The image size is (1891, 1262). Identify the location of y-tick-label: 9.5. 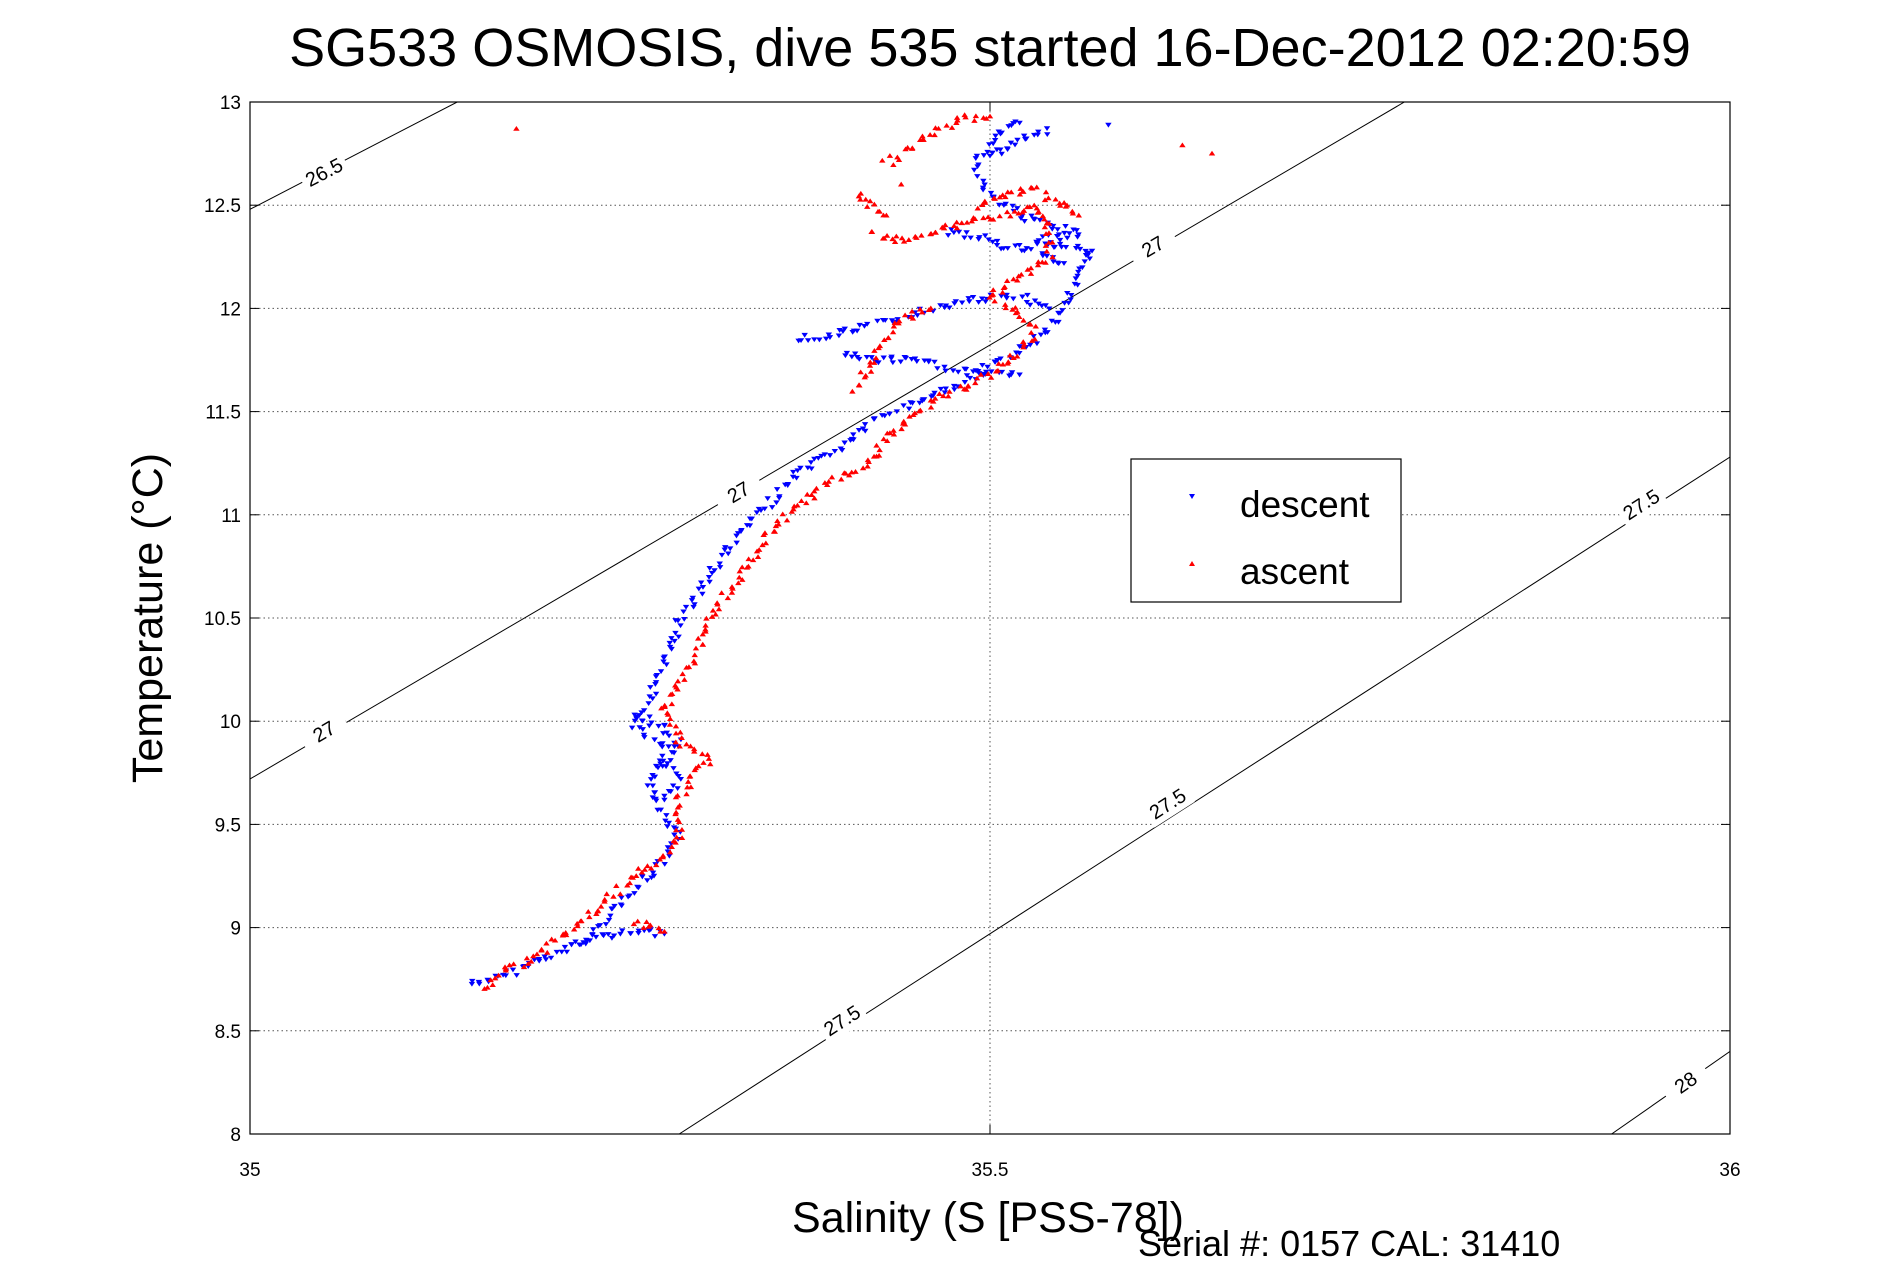
(228, 825).